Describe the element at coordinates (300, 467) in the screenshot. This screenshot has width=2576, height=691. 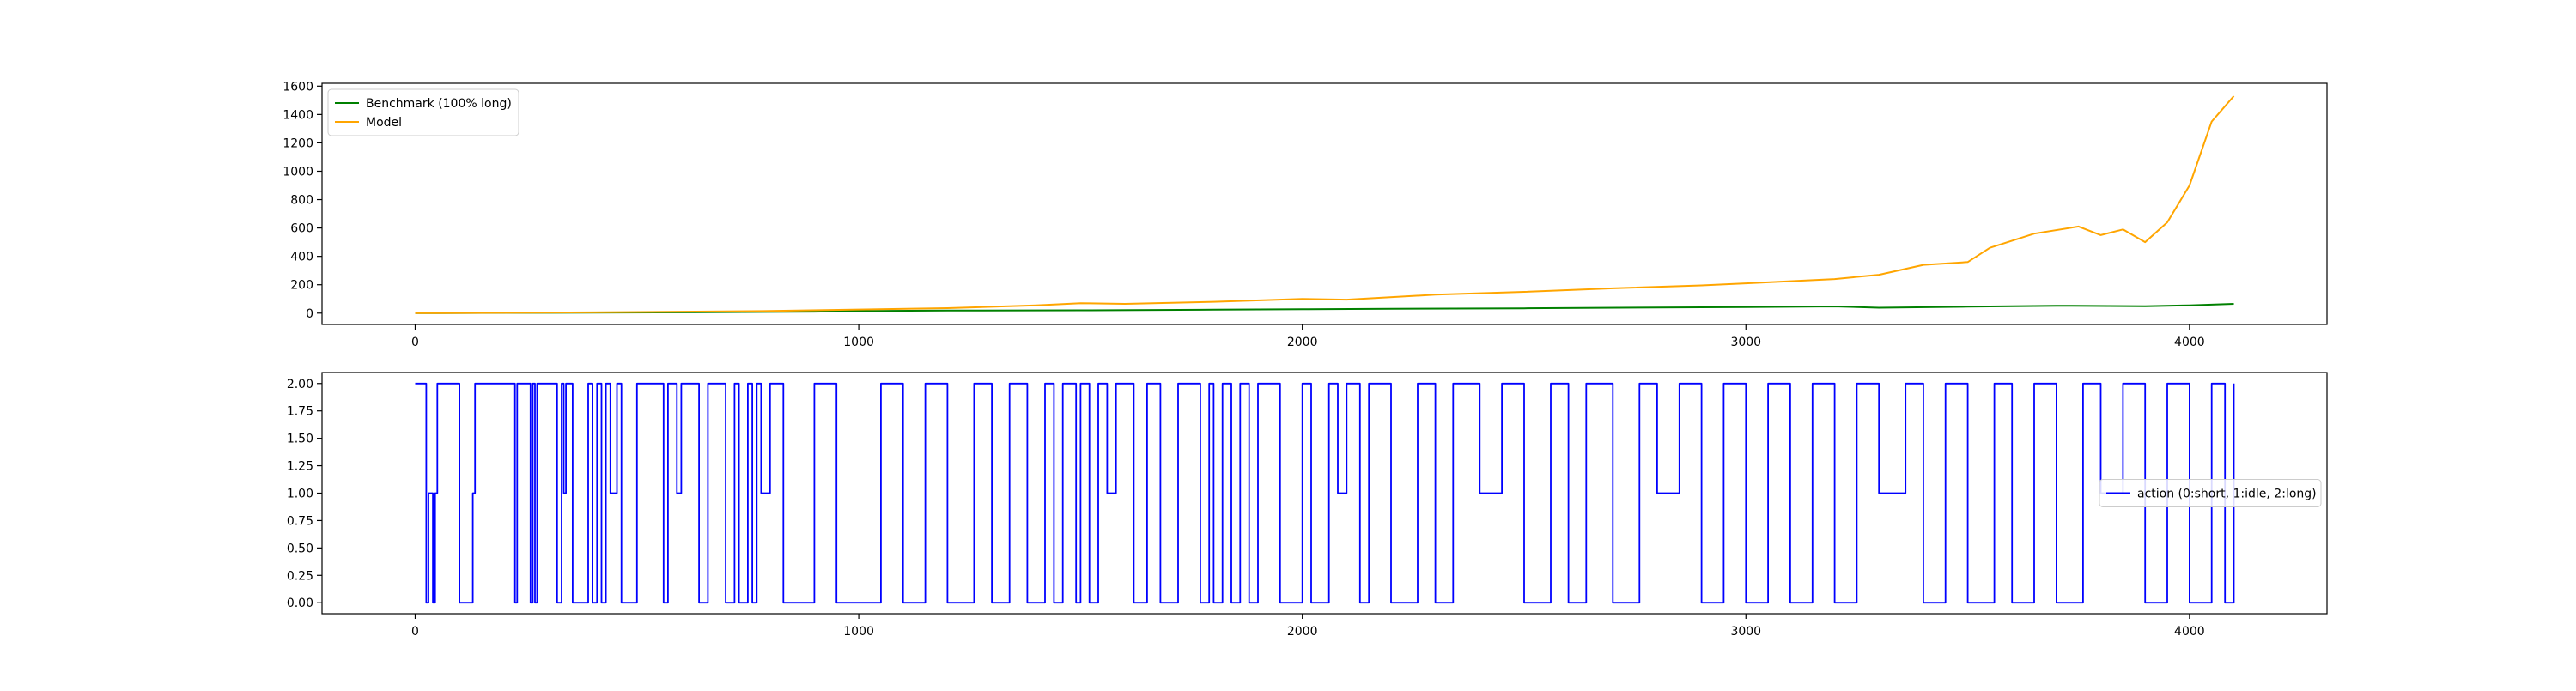
I see `y-tick-label: 1.25` at that location.